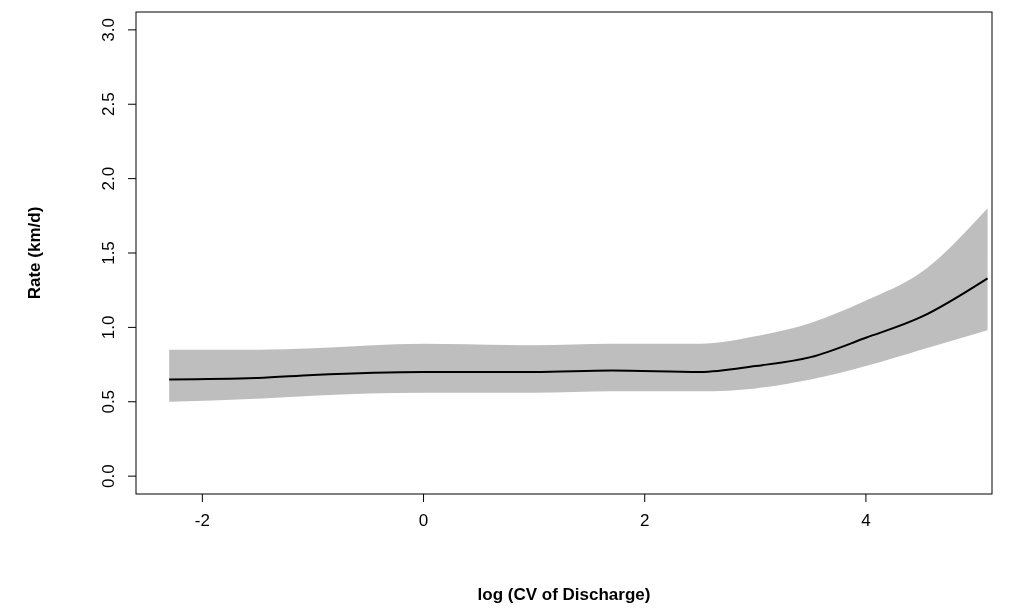 The height and width of the screenshot is (615, 1010). What do you see at coordinates (34, 253) in the screenshot?
I see `y-axis-title: Rate (km/d)` at bounding box center [34, 253].